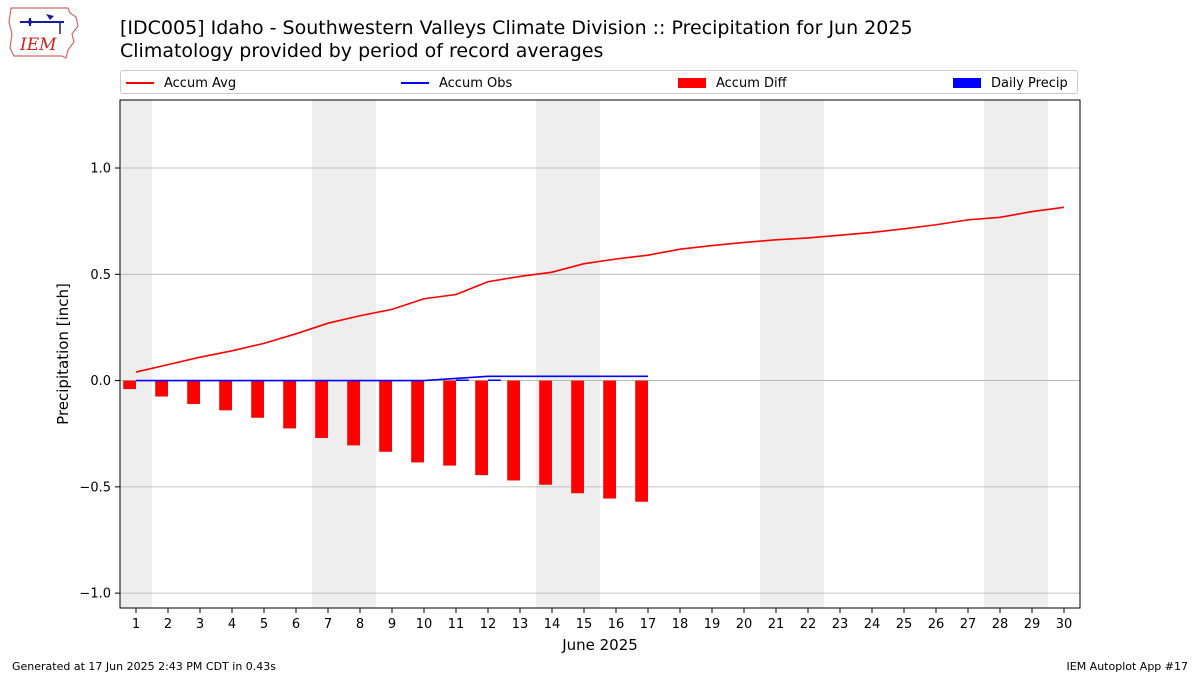 This screenshot has width=1200, height=675. I want to click on legend-item-daily-precip: Daily Precip, so click(1010, 83).